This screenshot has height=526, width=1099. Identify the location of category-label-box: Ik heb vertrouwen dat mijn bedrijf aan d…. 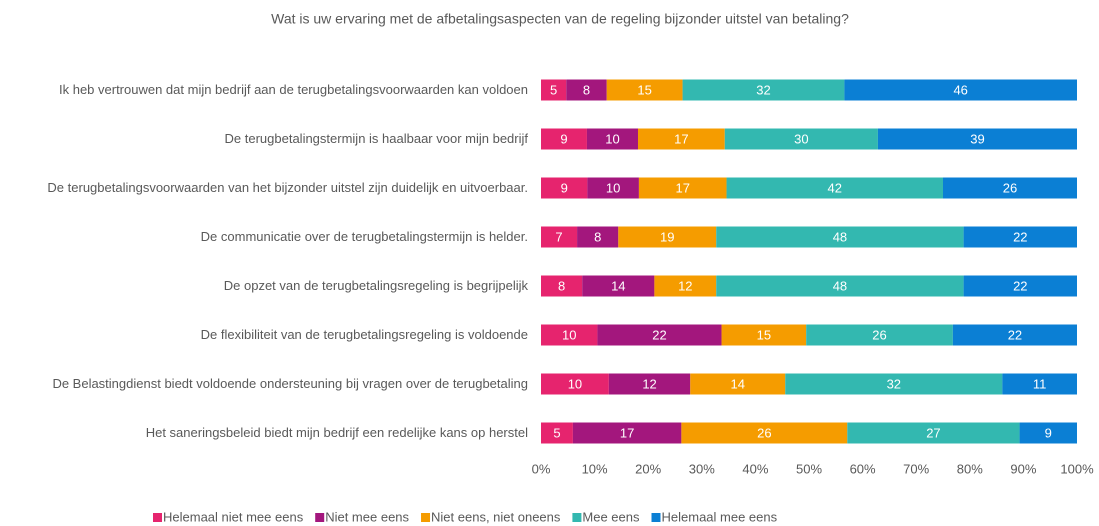
(268, 90).